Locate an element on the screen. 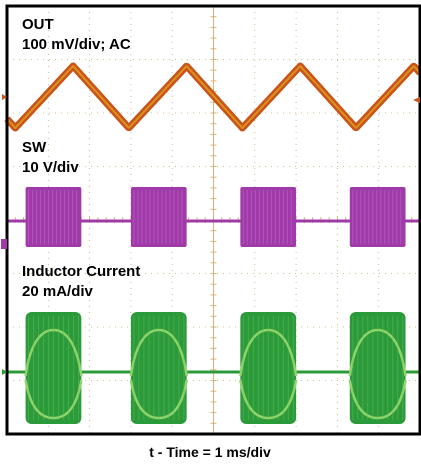  inductor-current-channel-scale: 20 mA/div is located at coordinates (58, 291).